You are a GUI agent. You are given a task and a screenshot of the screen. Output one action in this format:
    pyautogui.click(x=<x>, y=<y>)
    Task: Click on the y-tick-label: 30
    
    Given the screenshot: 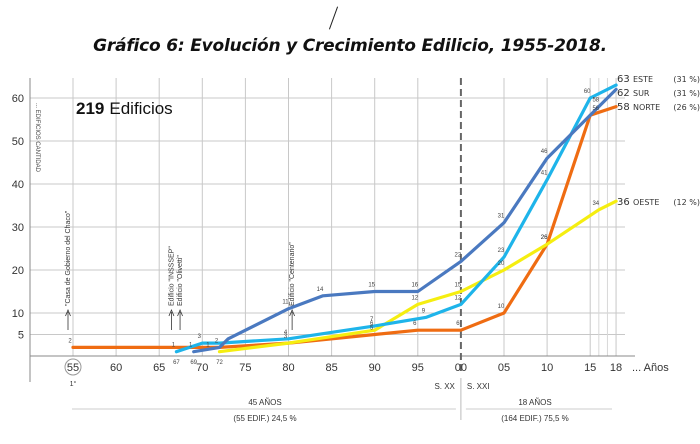 What is the action you would take?
    pyautogui.click(x=18, y=228)
    